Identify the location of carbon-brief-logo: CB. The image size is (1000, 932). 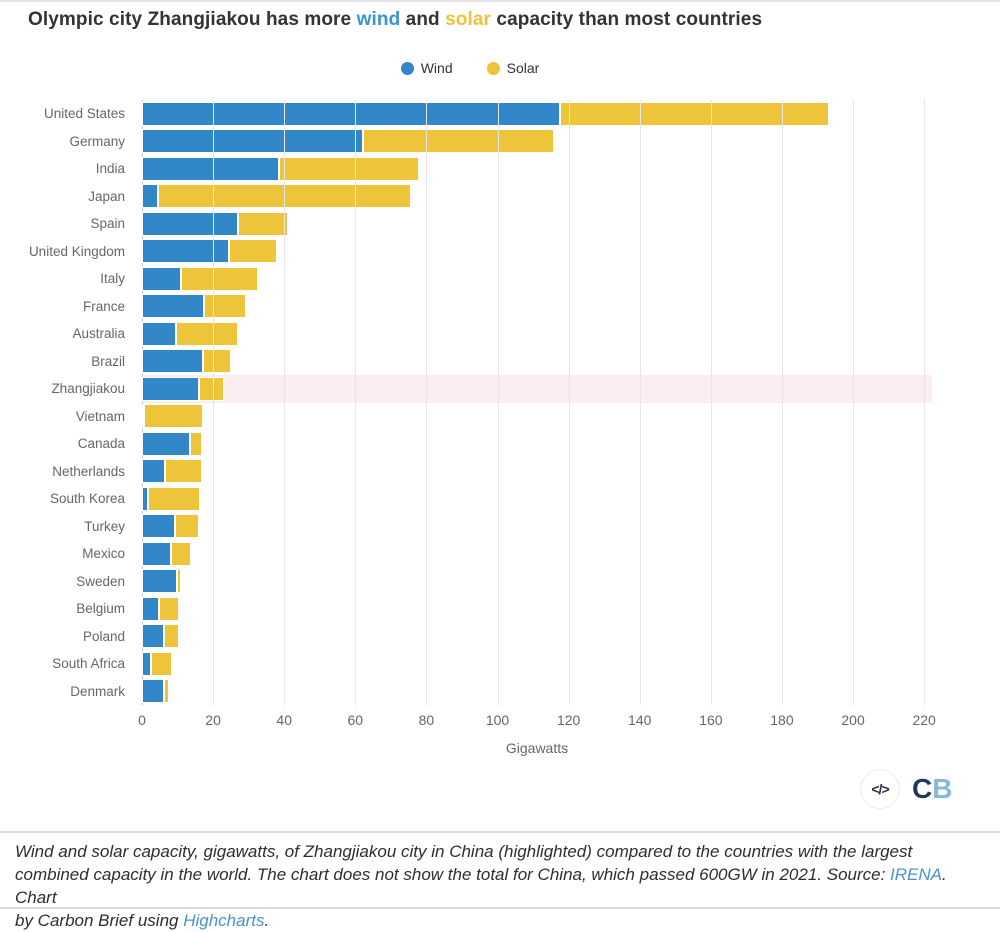
(932, 789).